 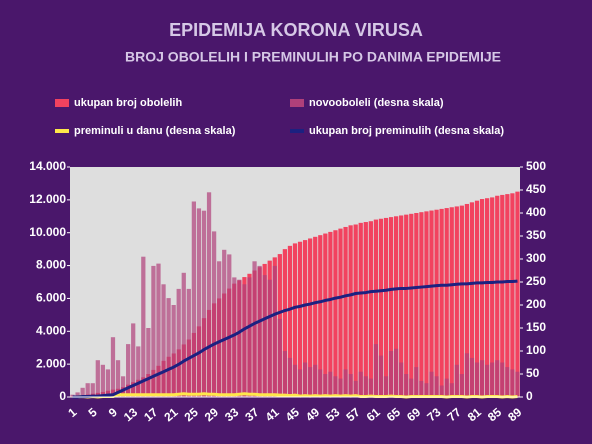 What do you see at coordinates (413, 415) in the screenshot?
I see `x-tick-label: 69` at bounding box center [413, 415].